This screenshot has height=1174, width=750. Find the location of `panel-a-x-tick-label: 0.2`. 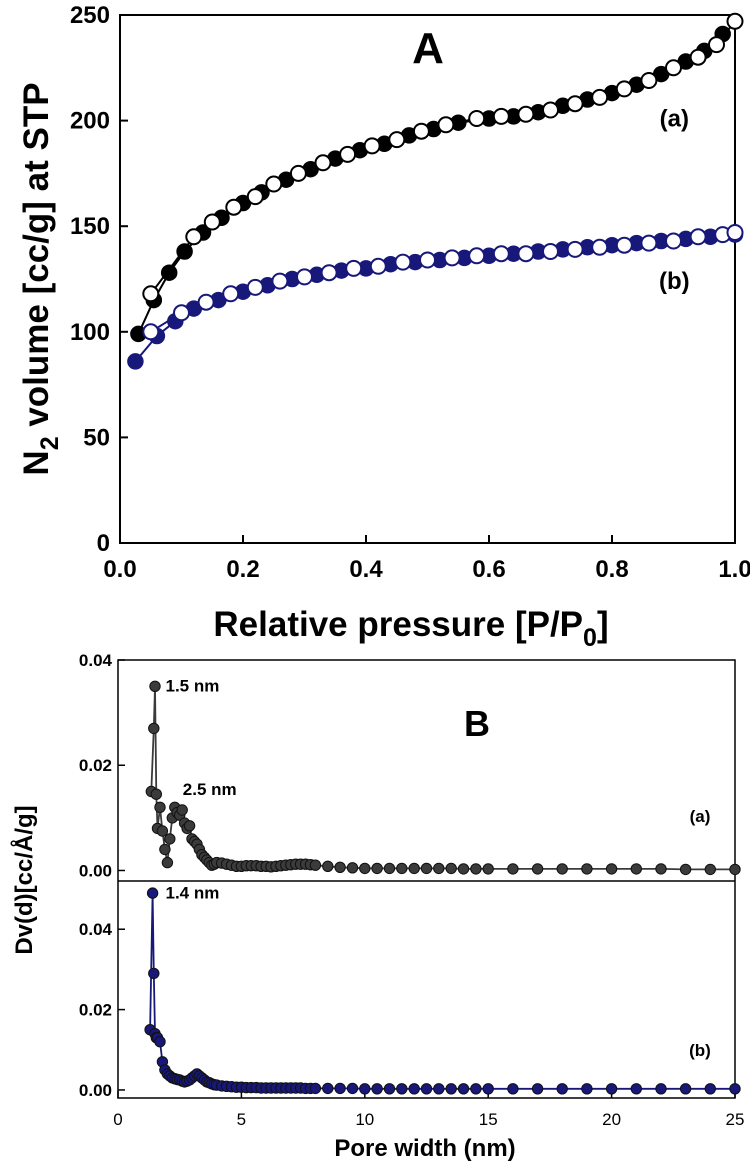

panel-a-x-tick-label: 0.2 is located at coordinates (242, 569).